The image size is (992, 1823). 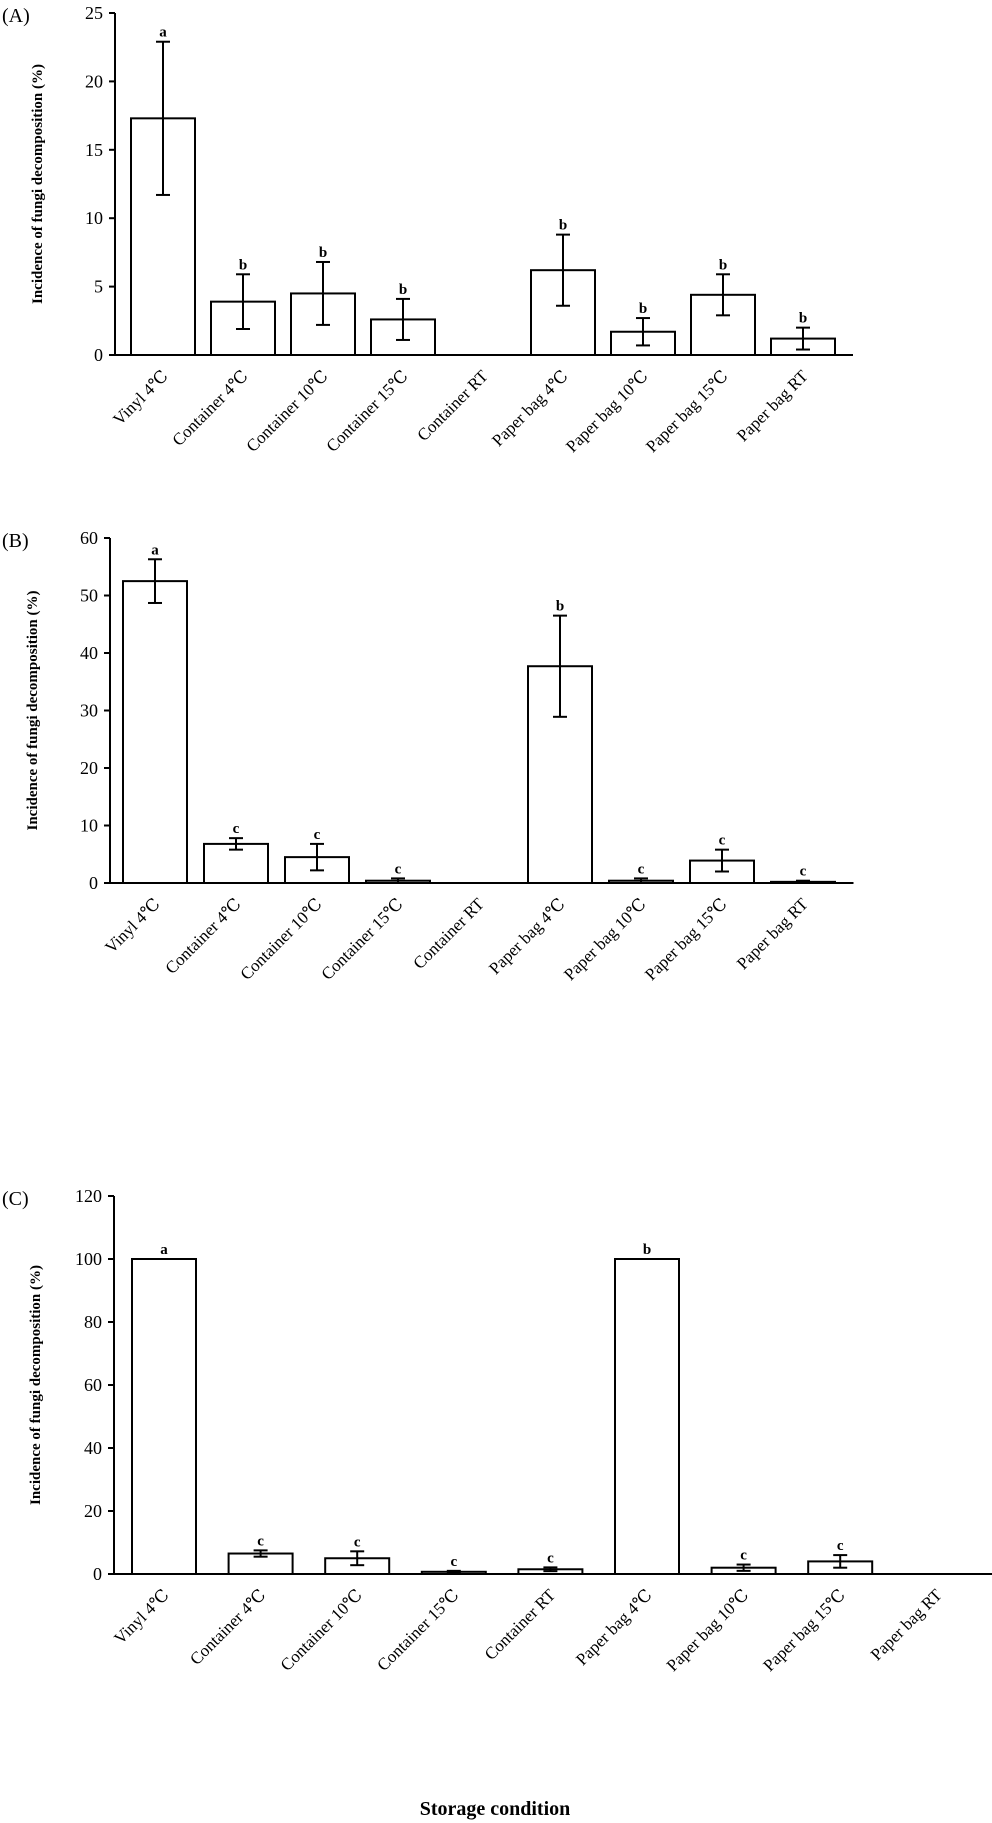 I want to click on y-tick-label: 120, so click(x=88, y=1196).